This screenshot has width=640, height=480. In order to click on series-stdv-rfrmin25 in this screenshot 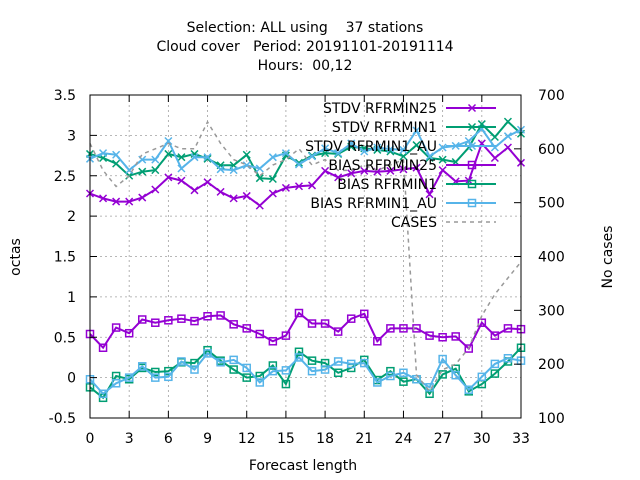, I will do `click(305, 174)`.